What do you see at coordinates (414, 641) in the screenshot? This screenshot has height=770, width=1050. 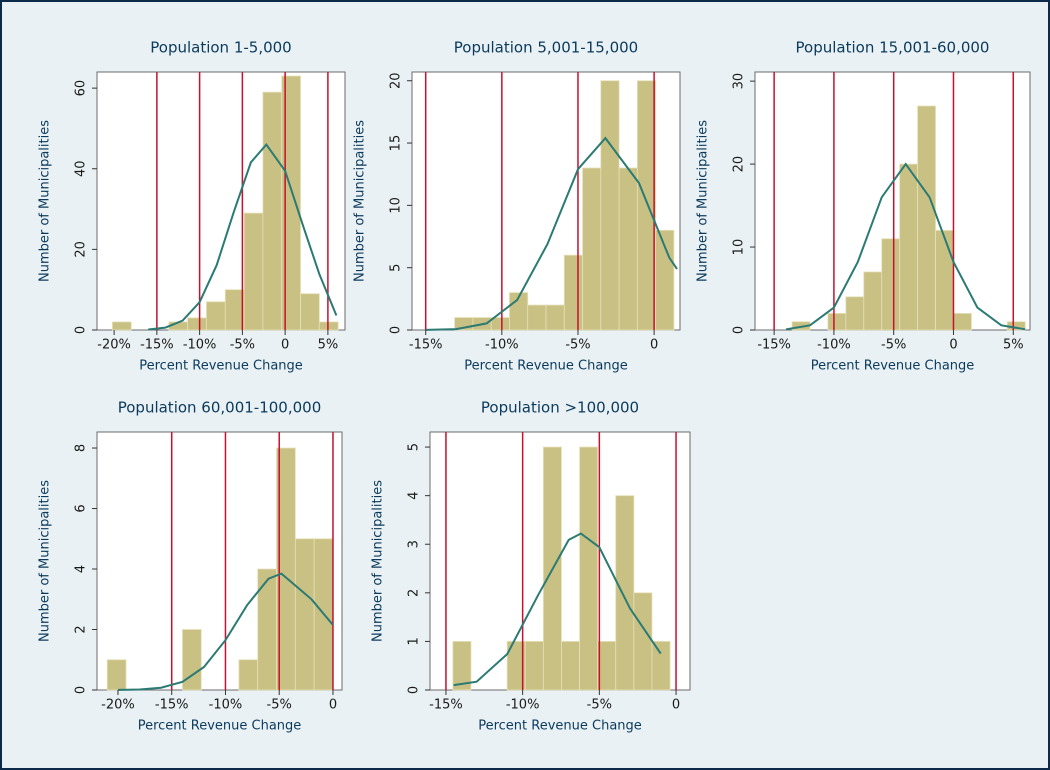 I see `y-tick-label: 1` at bounding box center [414, 641].